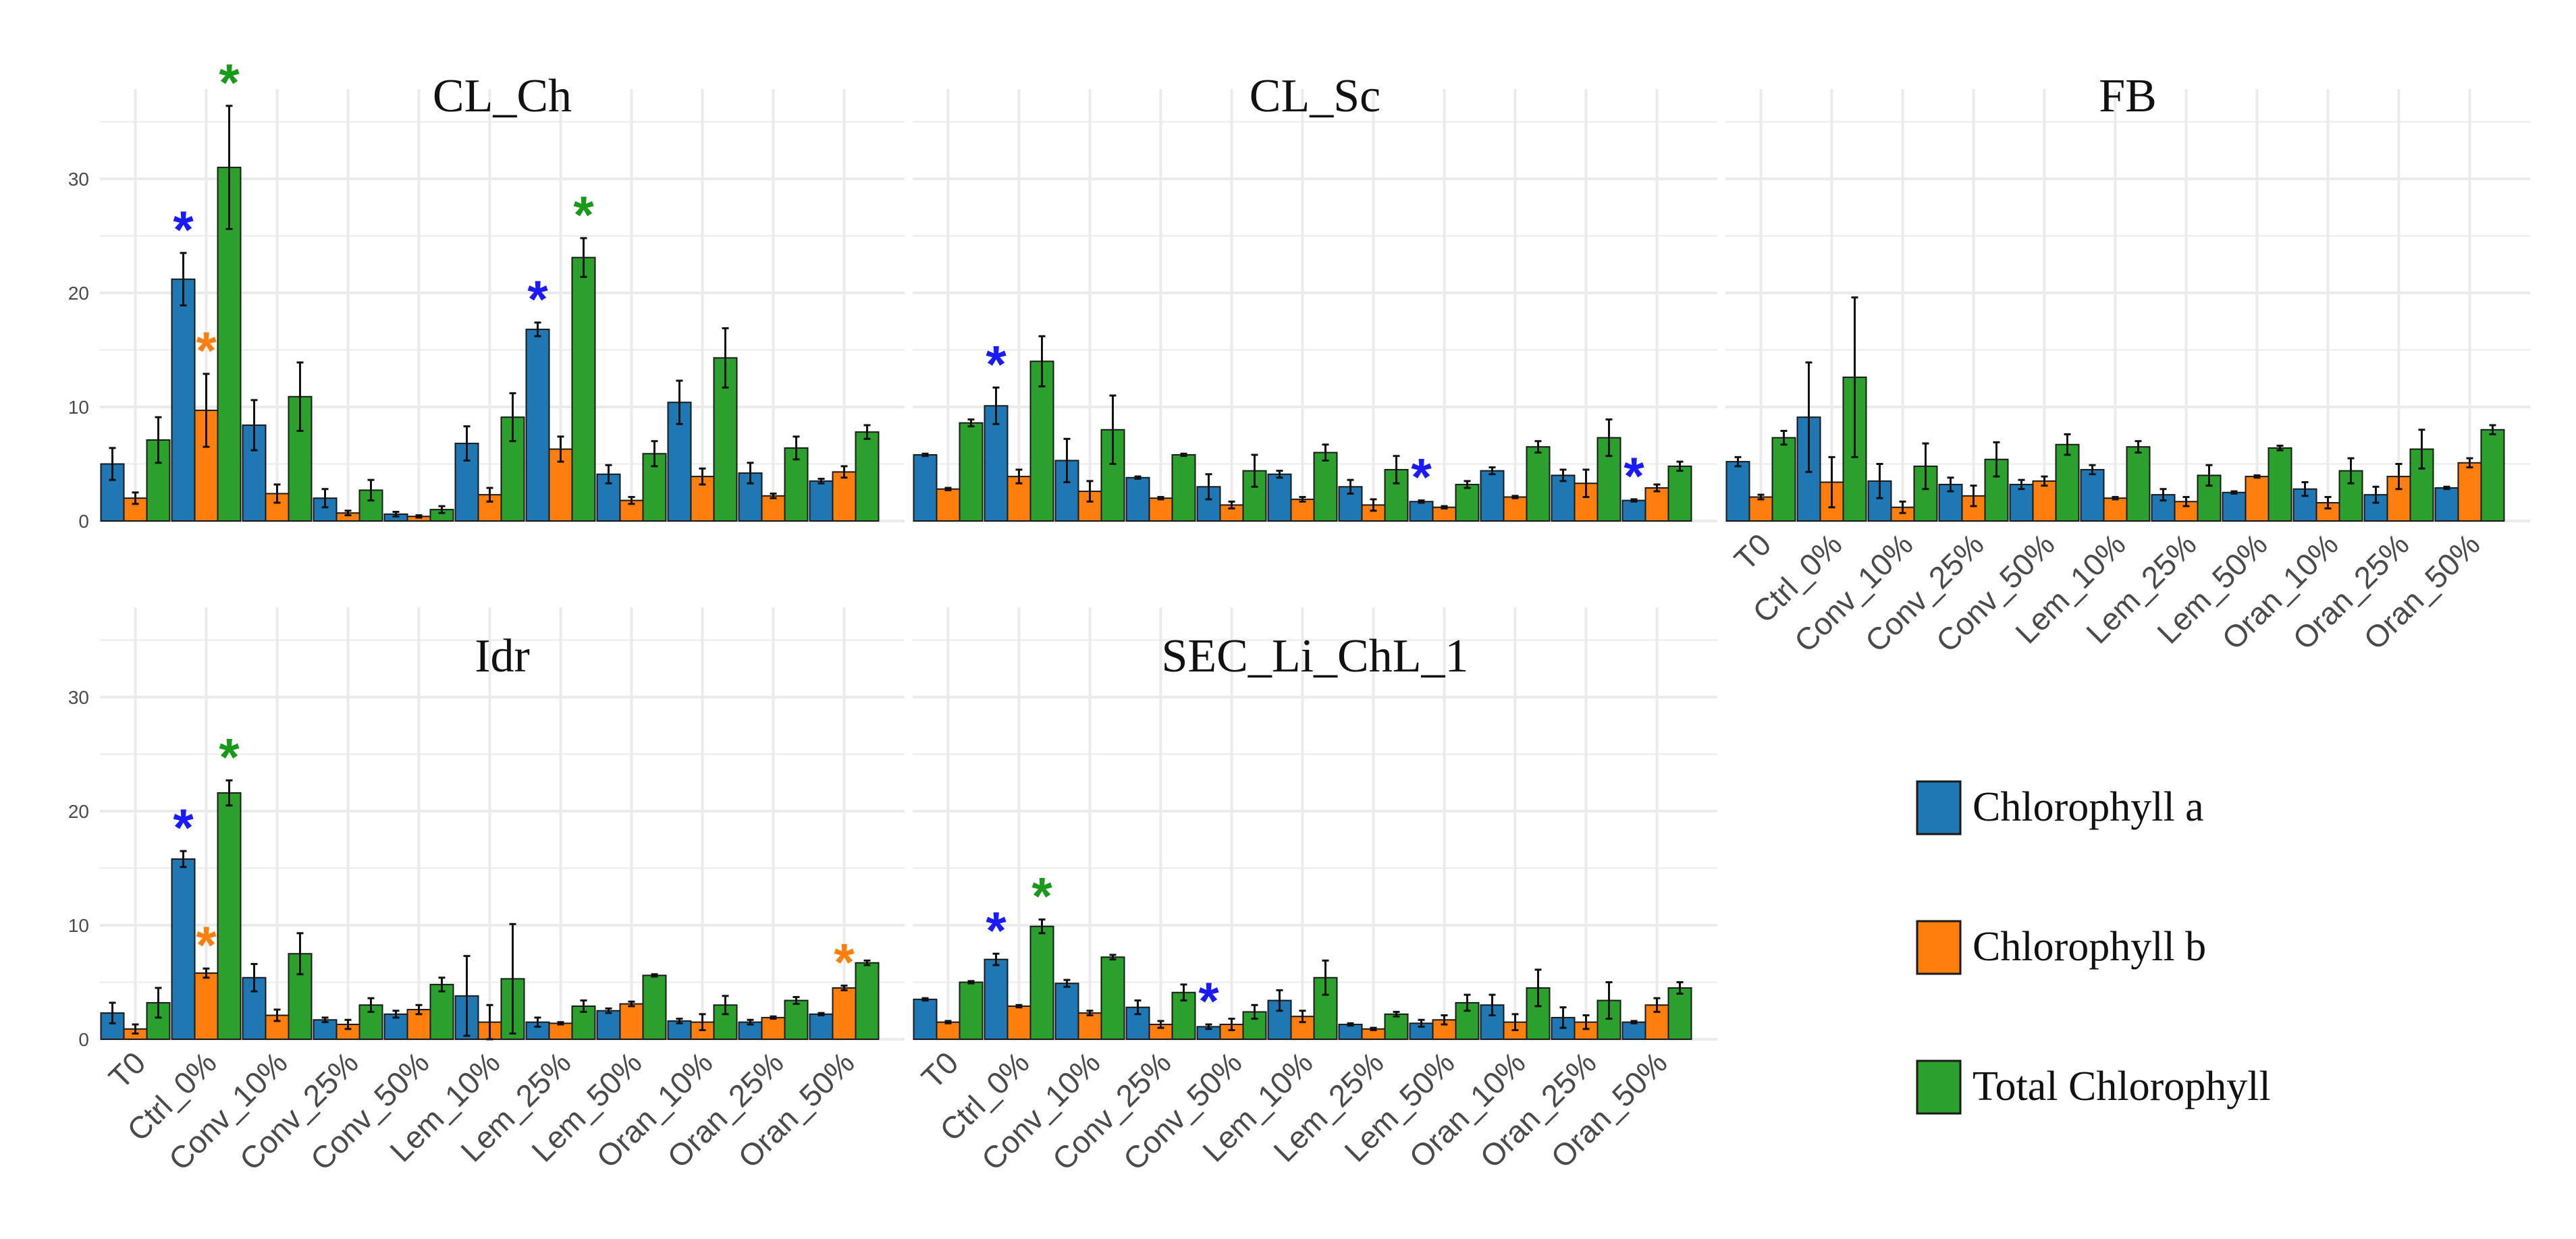  I want to click on bar-chlorophyll-b-oran-10pct, so click(1515, 509).